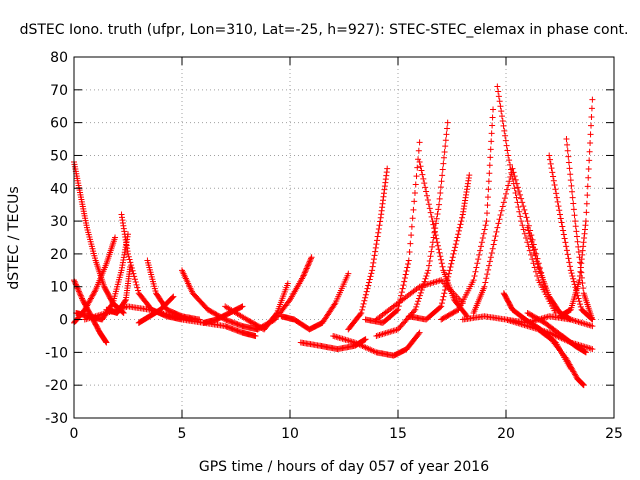  Describe the element at coordinates (59, 156) in the screenshot. I see `y-tick-label: 50` at that location.